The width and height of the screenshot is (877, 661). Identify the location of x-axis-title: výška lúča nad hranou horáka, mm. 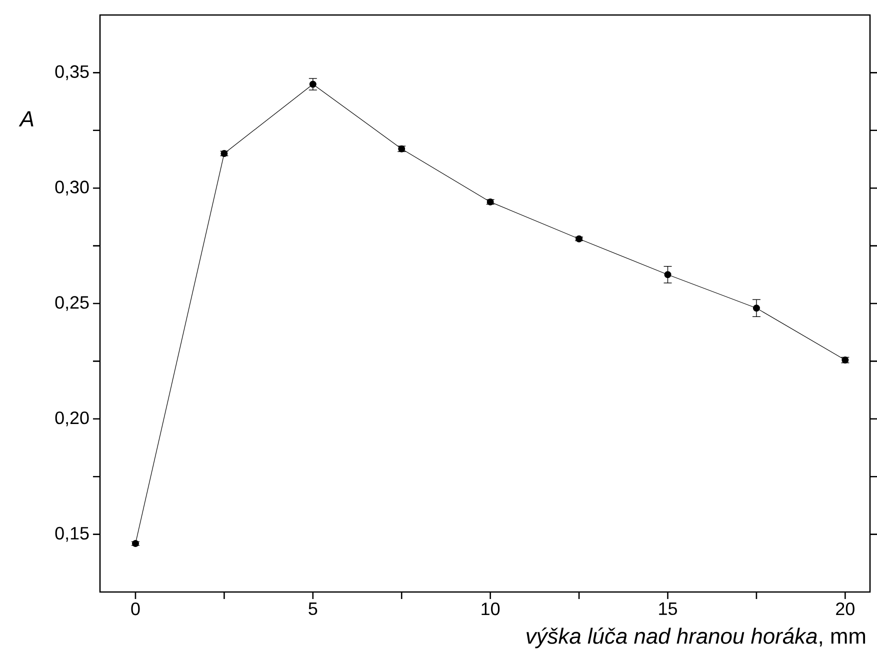
(696, 638).